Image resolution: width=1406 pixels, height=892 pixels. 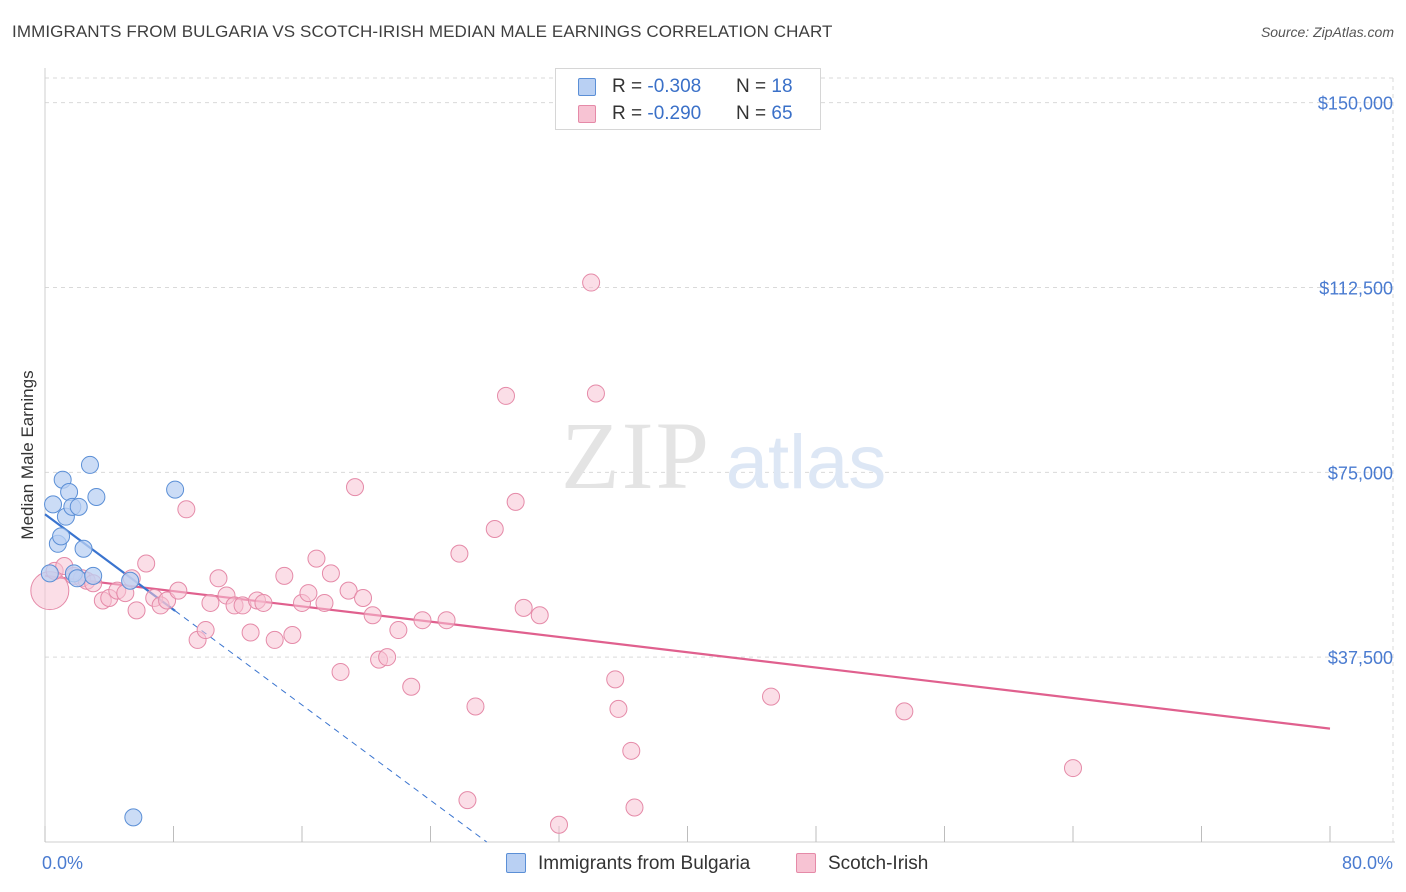 I want to click on y-tick-label-3: $150,000, so click(x=1355, y=104).